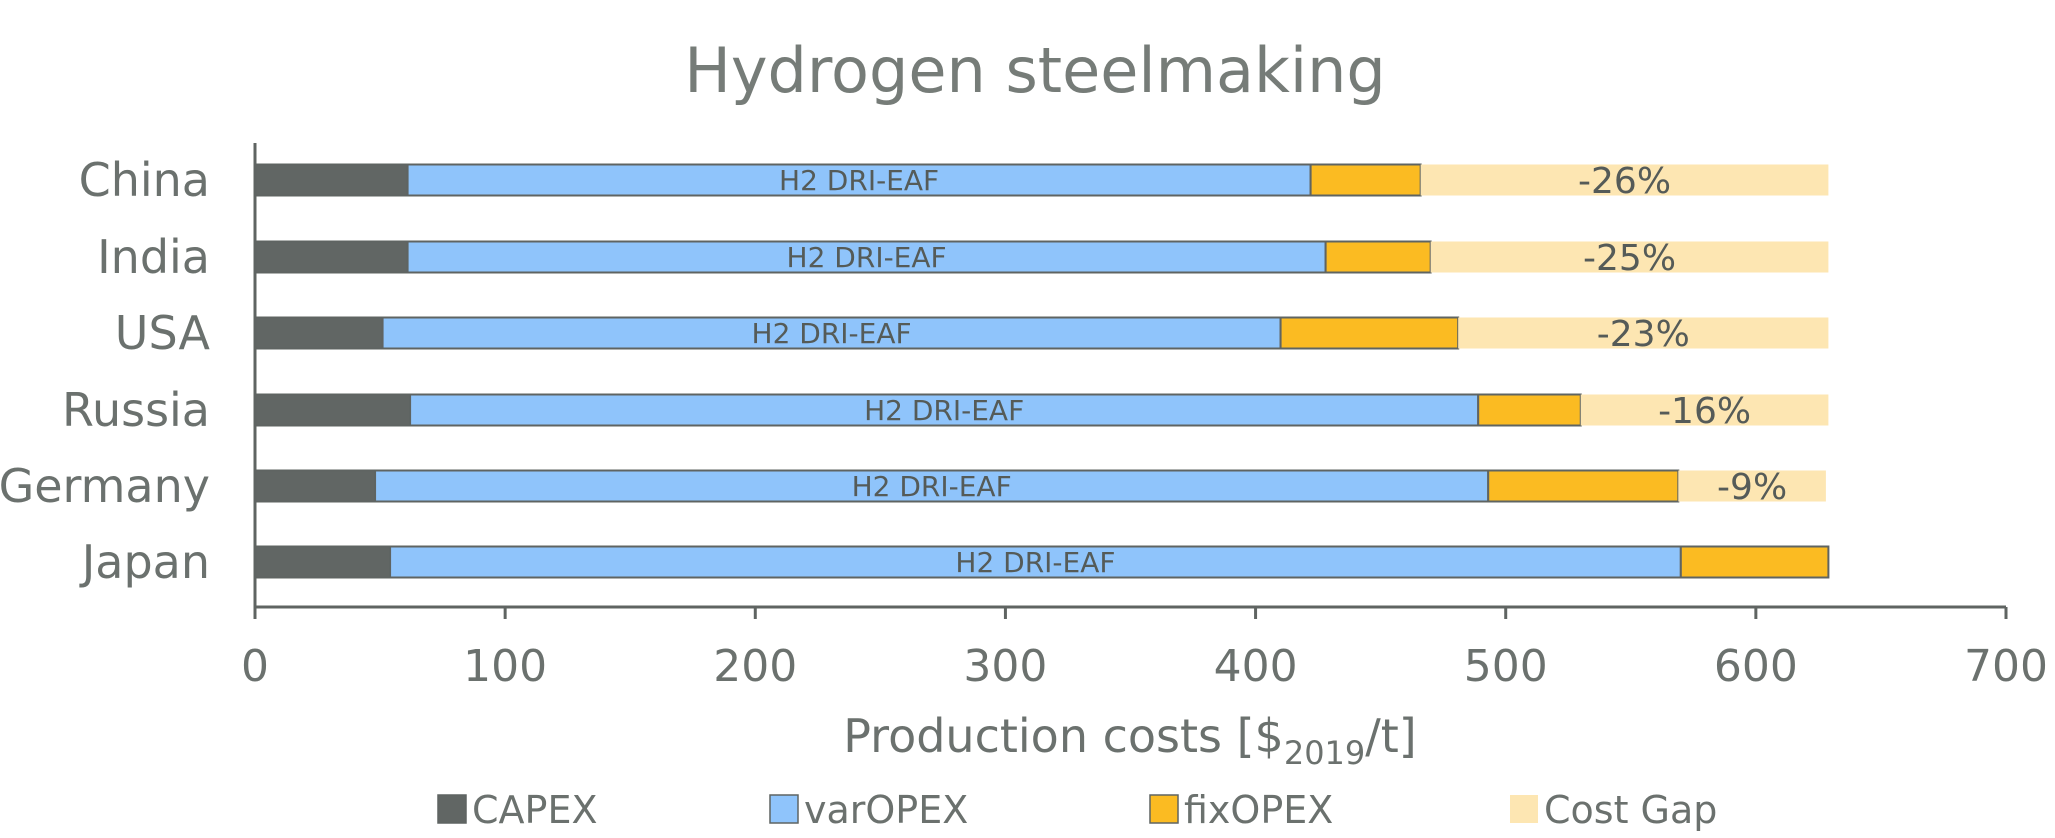 This screenshot has height=838, width=2055. I want to click on x-axis-label-main: Production costs [$, so click(1063, 736).